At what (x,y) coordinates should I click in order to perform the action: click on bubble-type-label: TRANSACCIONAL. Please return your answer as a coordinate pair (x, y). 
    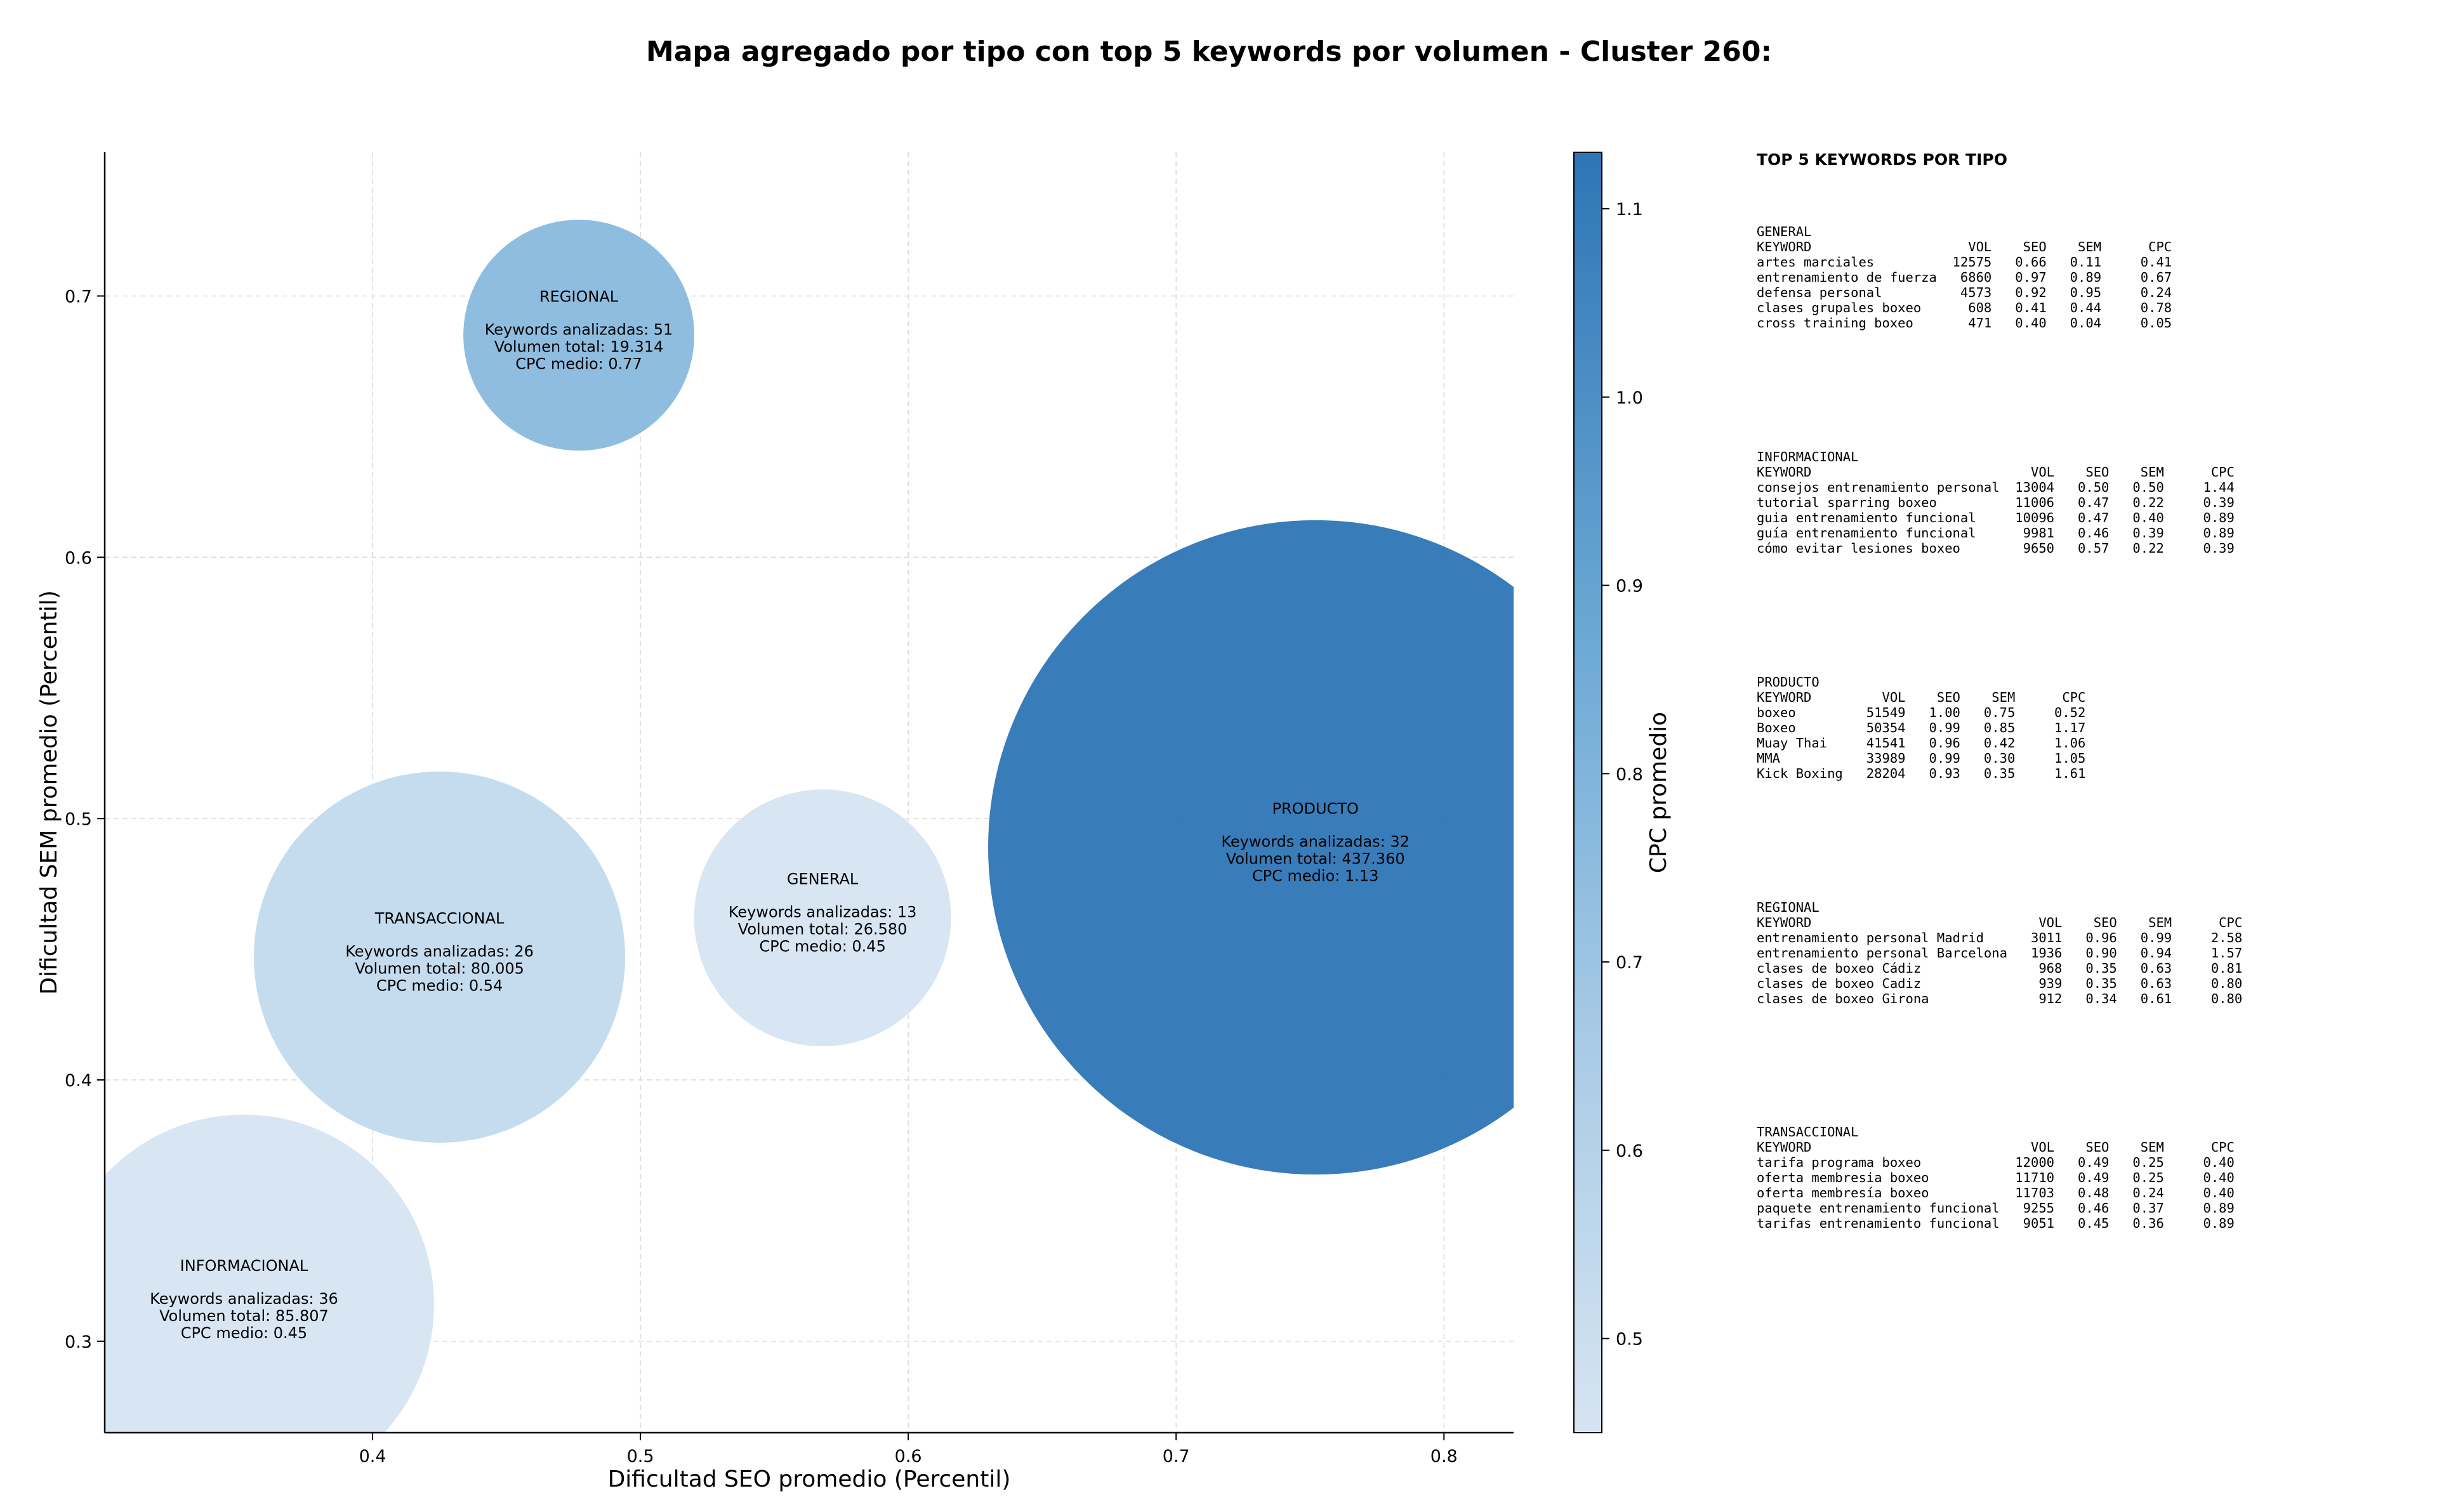
    Looking at the image, I should click on (439, 918).